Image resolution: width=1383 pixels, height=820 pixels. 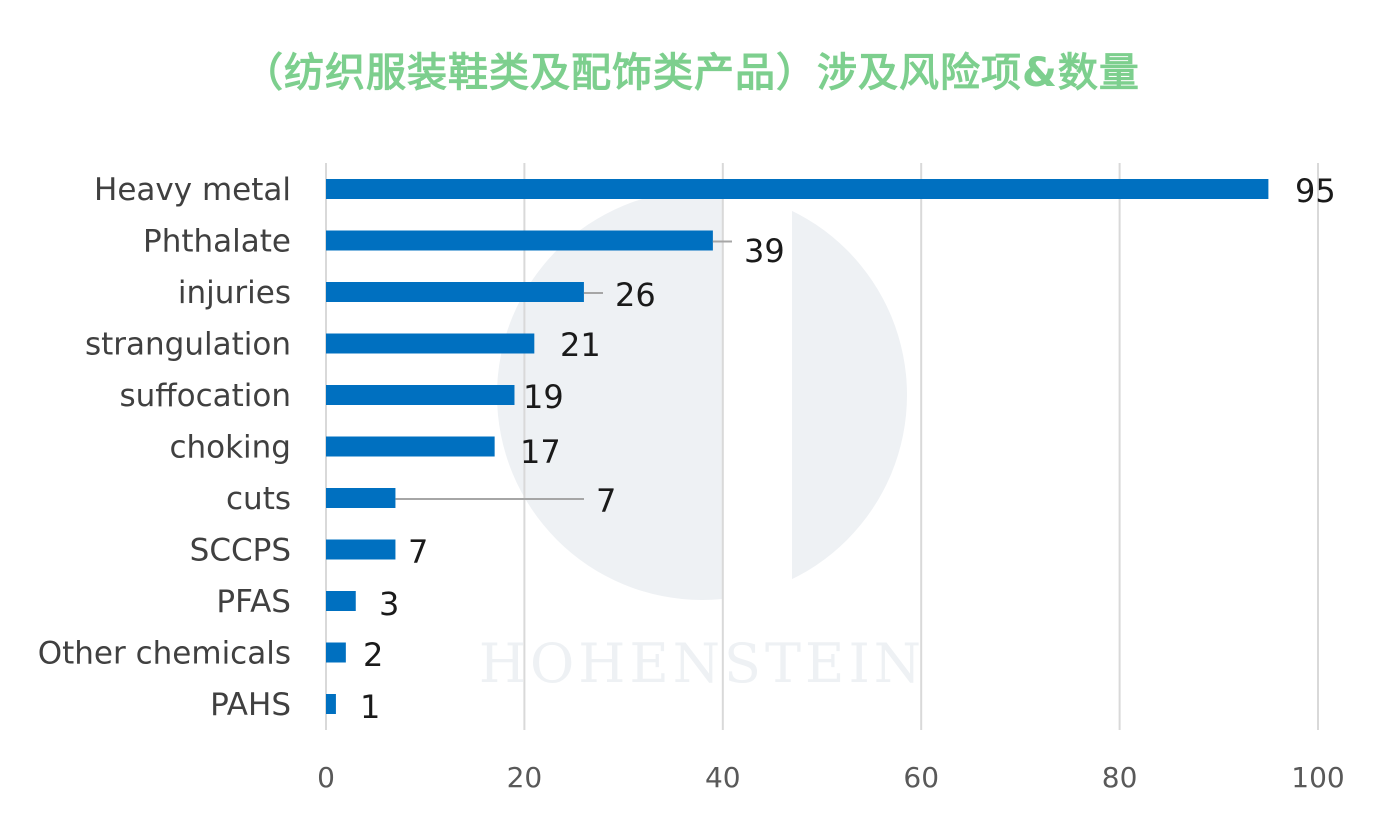 I want to click on x-tick-label: 60, so click(x=921, y=777).